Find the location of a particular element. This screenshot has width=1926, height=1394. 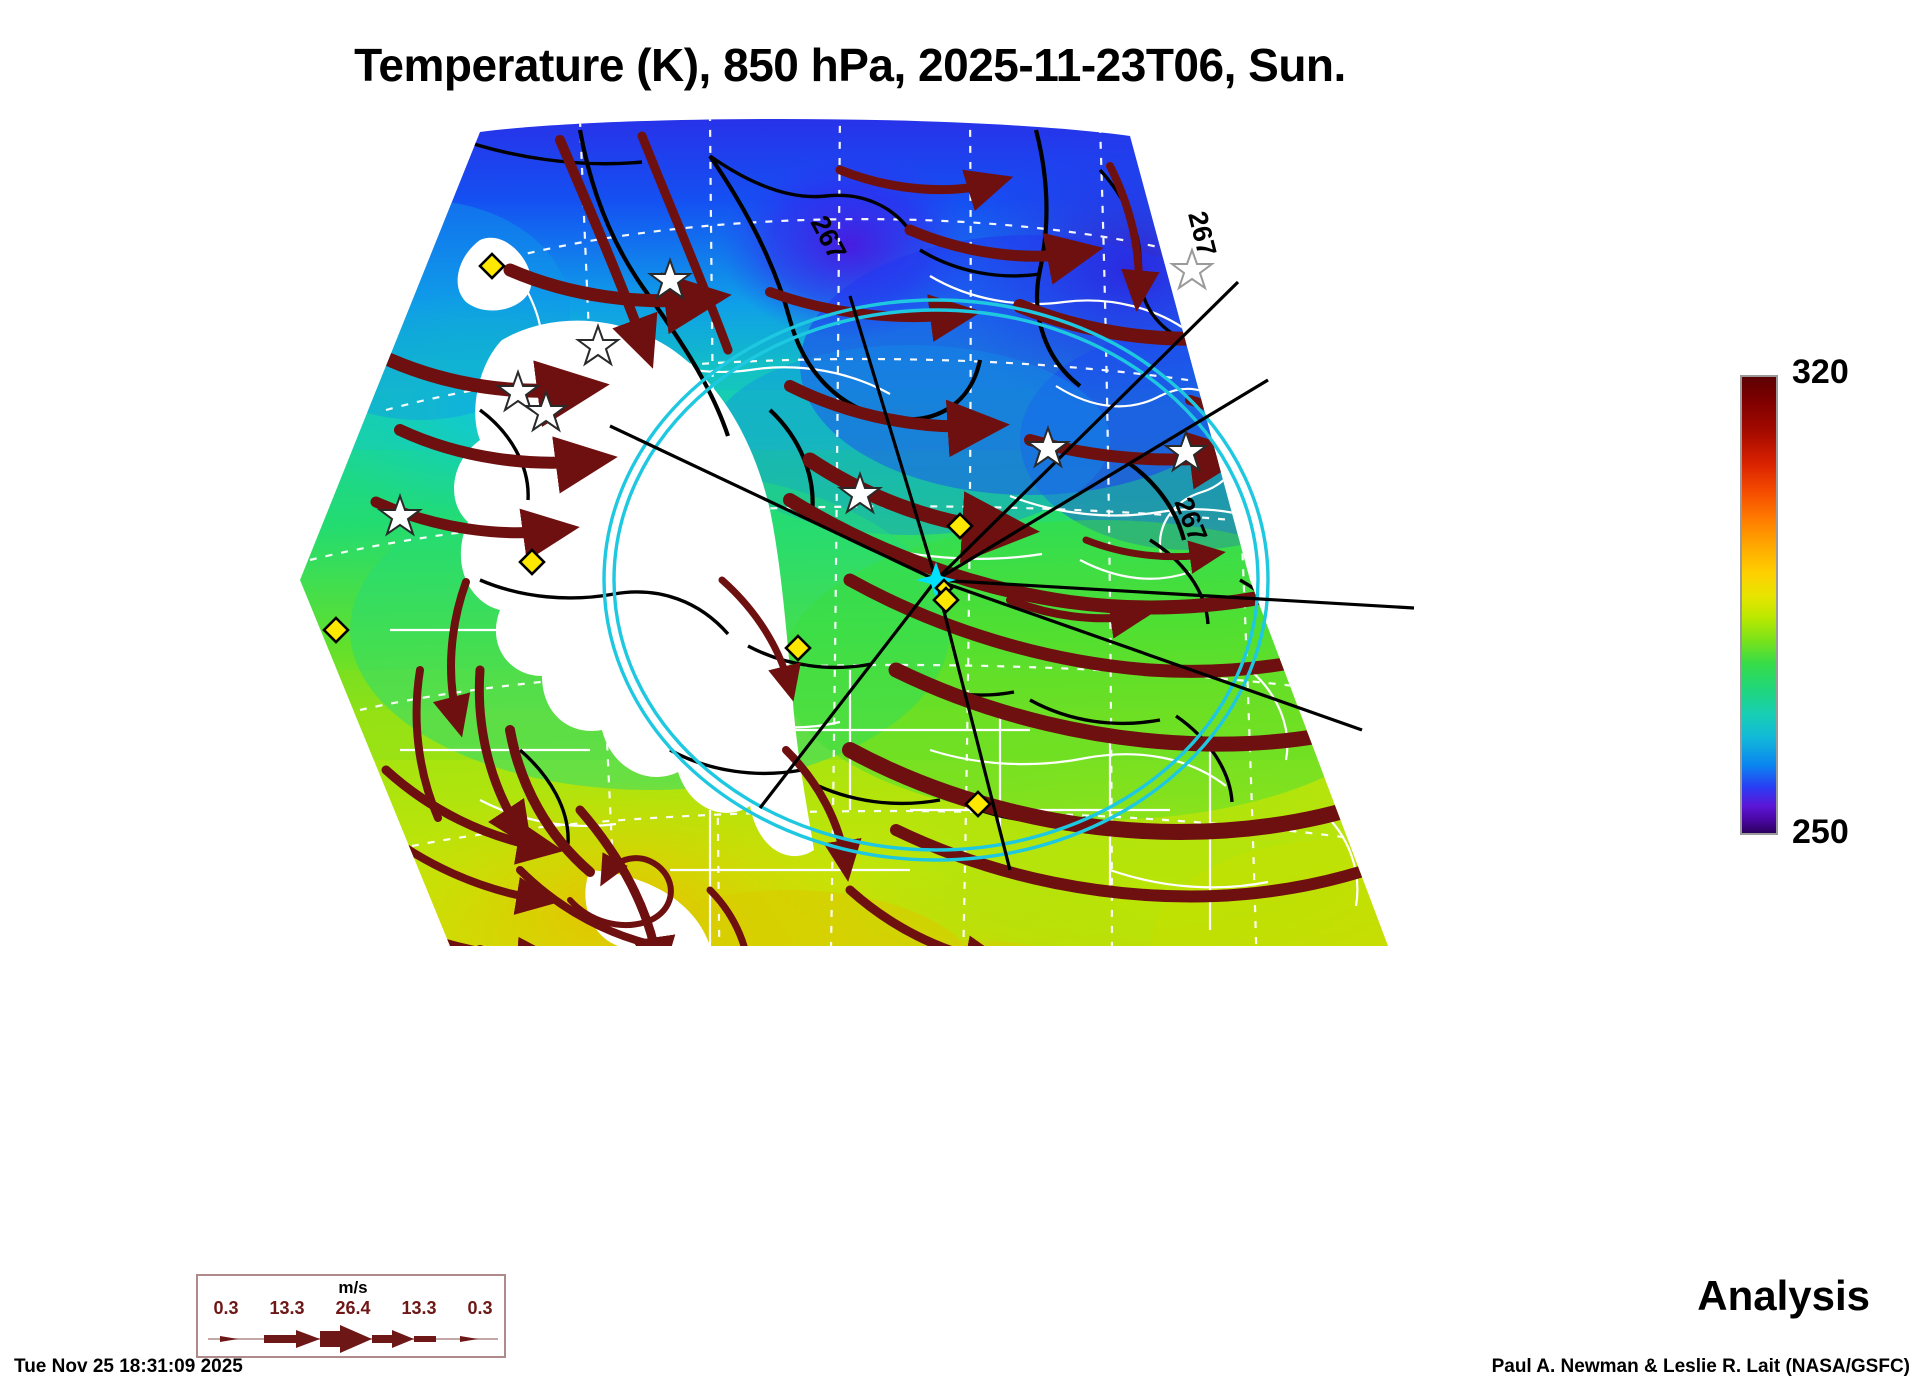

wind-speed-legend: m/s 0.3 13.3 26.4 13.3 0.3 is located at coordinates (351, 1316).